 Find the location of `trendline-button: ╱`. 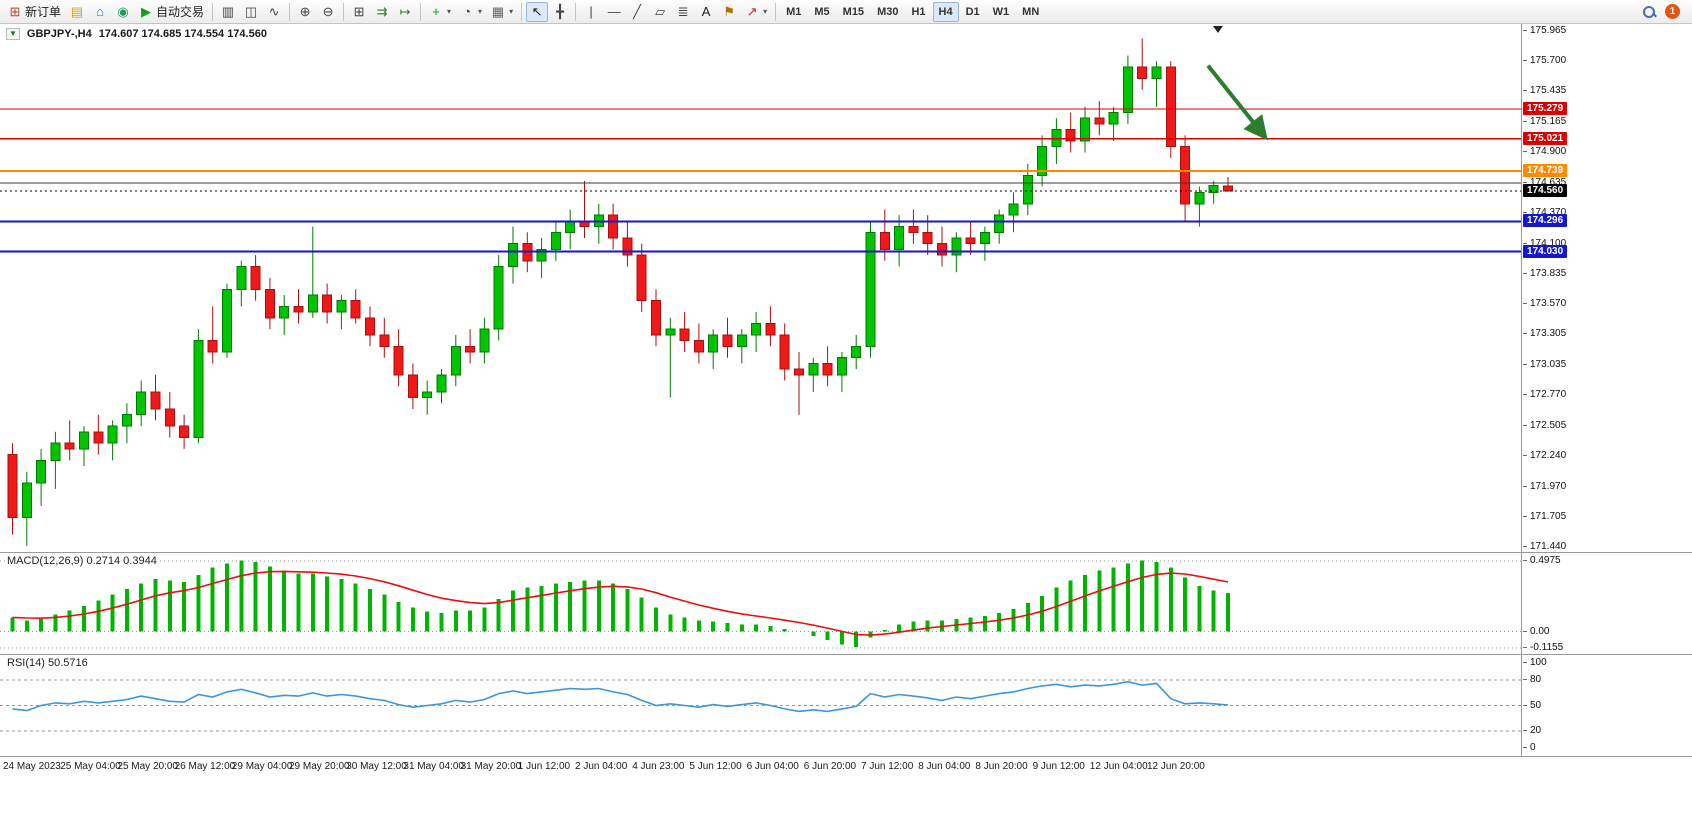

trendline-button: ╱ is located at coordinates (637, 12).